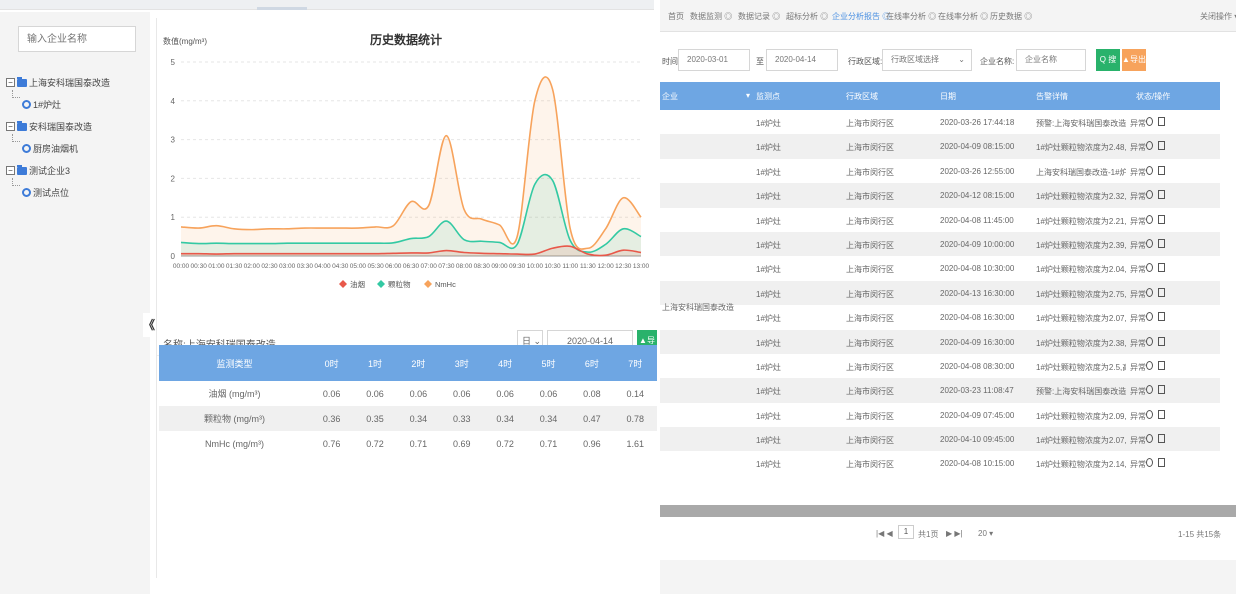 This screenshot has width=1236, height=594. Describe the element at coordinates (676, 16) in the screenshot. I see `tab-home: 首页` at that location.